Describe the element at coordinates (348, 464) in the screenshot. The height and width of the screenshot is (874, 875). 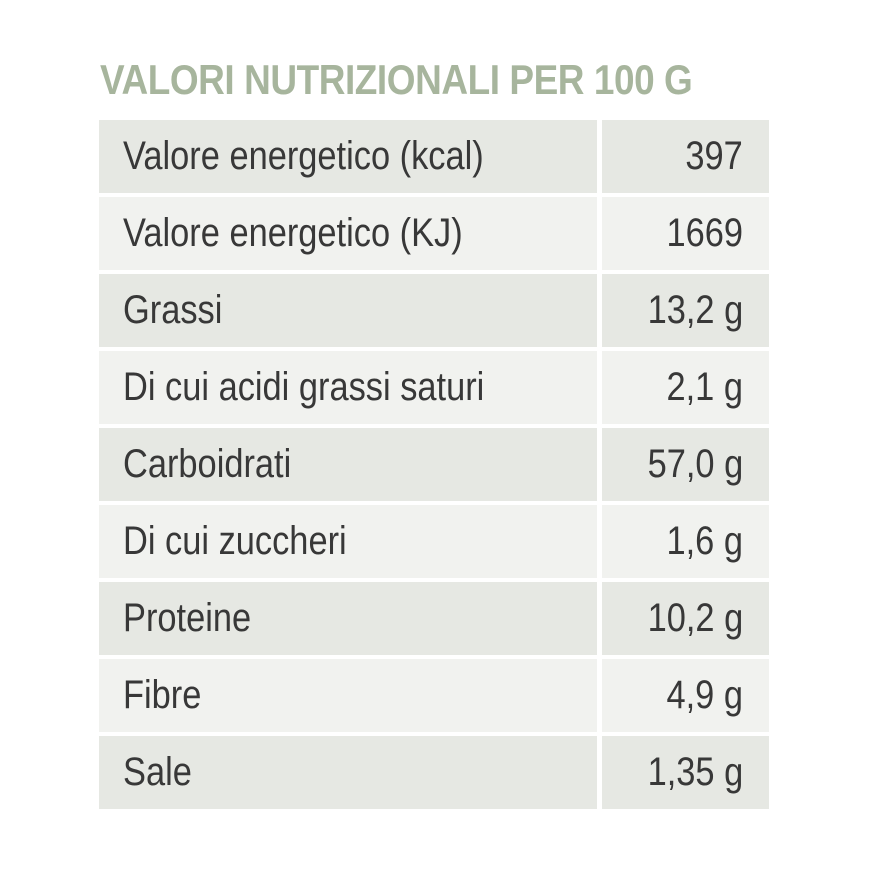
I see `nutrient-label-cell: Carboidrati` at that location.